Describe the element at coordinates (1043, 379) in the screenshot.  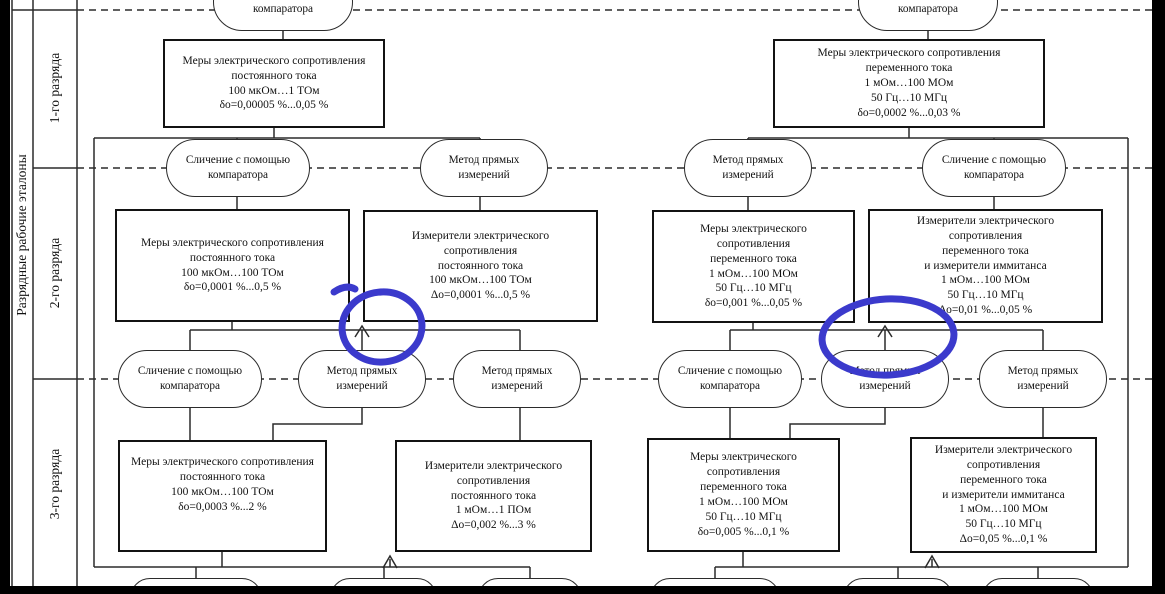
I see `method-oval-direct-r2-ac-2: Метод прямых измерений` at that location.